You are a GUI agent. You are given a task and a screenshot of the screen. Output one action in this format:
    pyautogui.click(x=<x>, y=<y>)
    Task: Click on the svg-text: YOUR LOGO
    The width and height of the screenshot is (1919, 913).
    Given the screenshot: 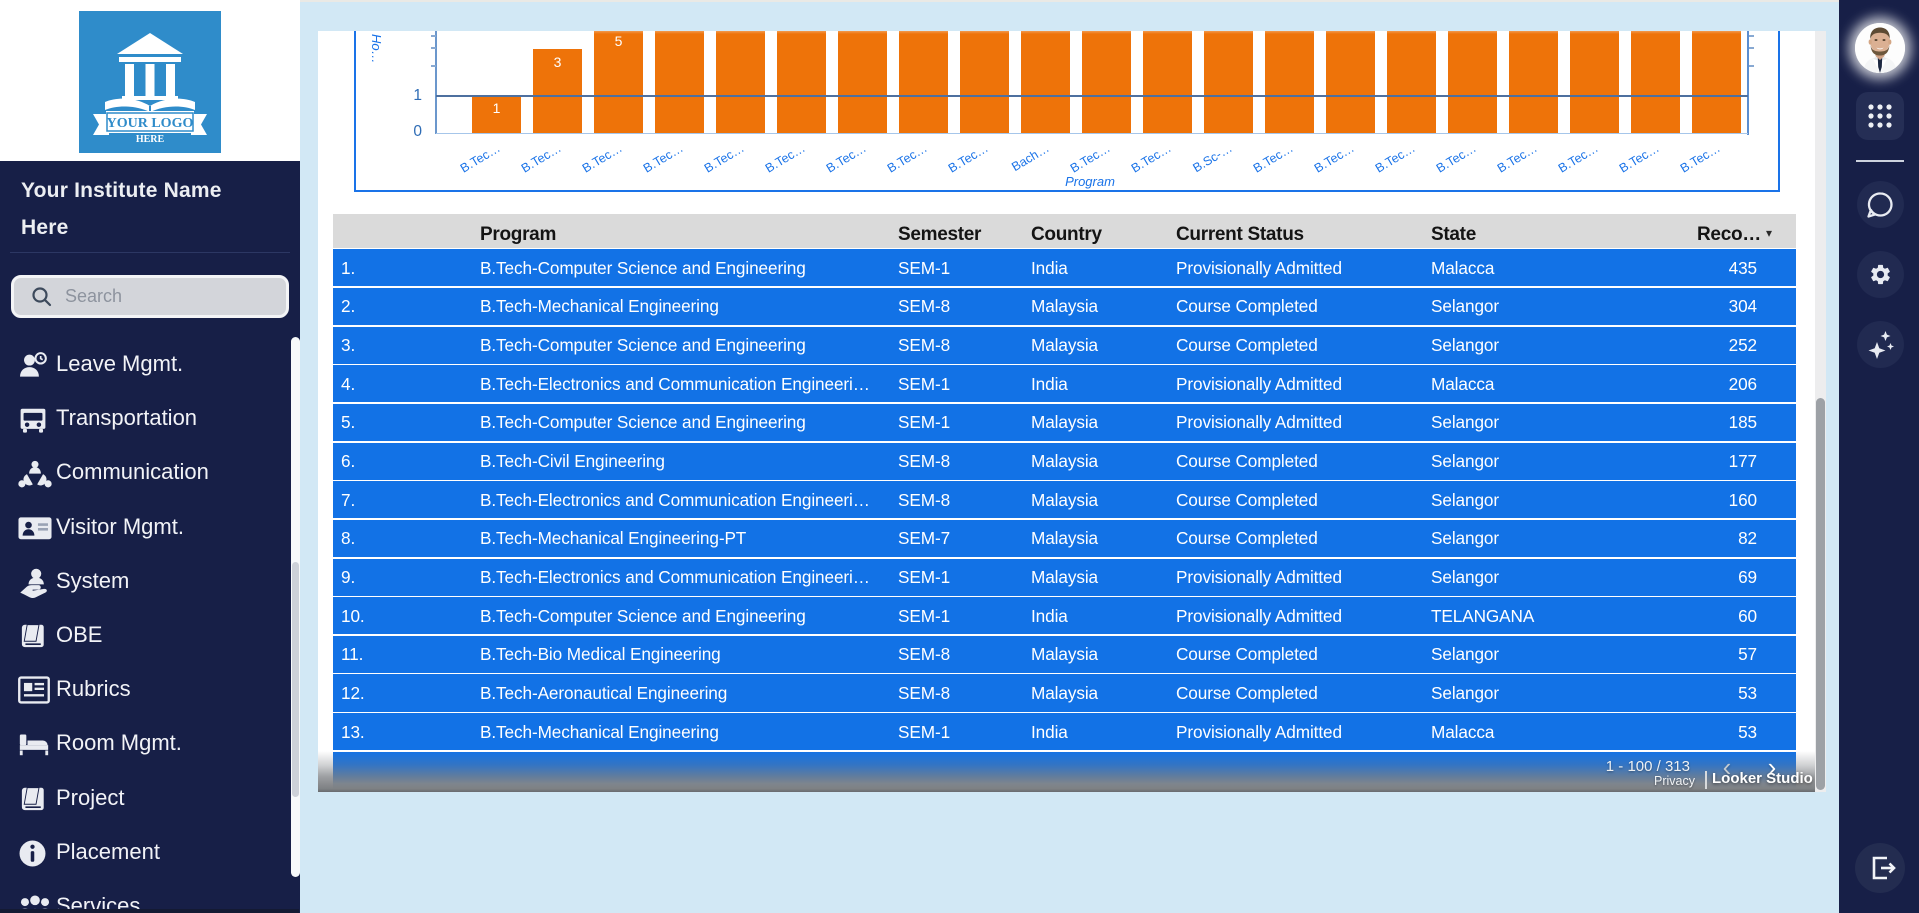 What is the action you would take?
    pyautogui.click(x=150, y=123)
    